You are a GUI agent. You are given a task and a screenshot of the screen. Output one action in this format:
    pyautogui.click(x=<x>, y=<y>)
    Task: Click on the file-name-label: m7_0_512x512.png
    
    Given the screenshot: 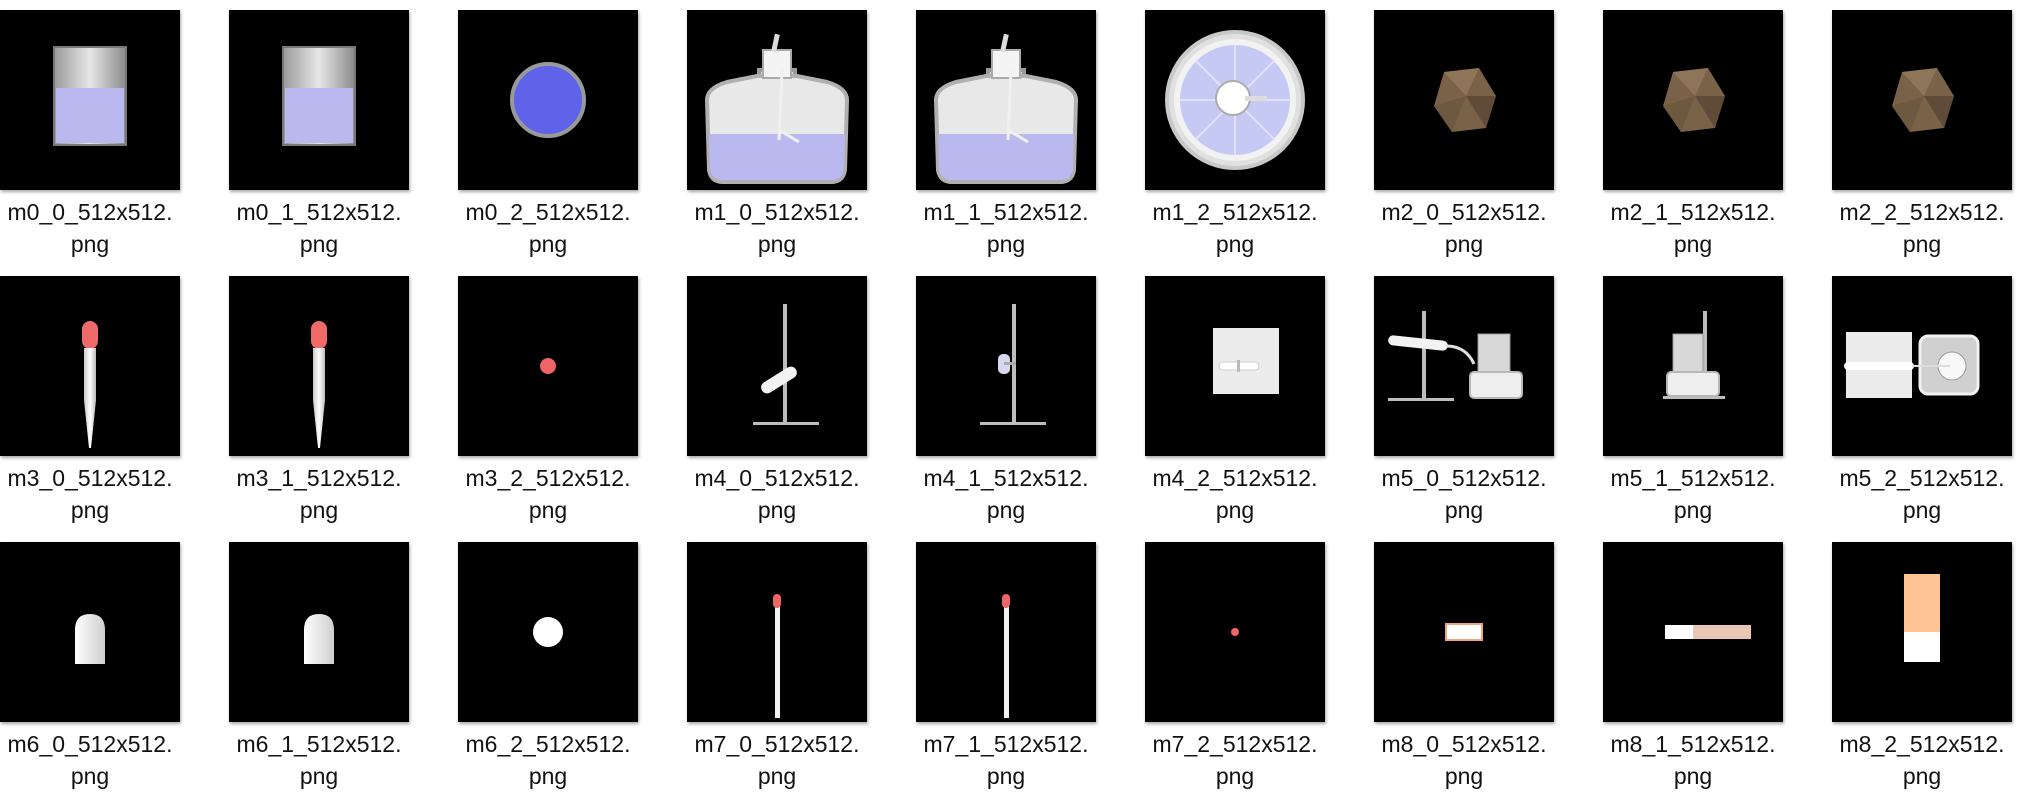 What is the action you would take?
    pyautogui.click(x=777, y=760)
    